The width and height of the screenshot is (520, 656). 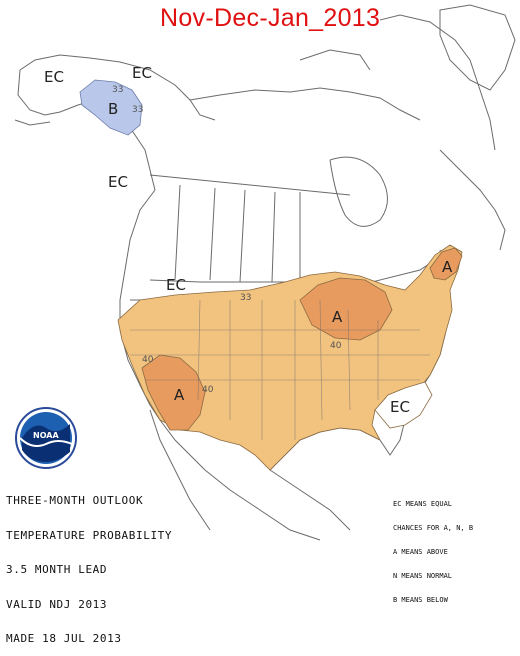 What do you see at coordinates (433, 528) in the screenshot?
I see `legend-line: CHANCES FOR A, N, B` at bounding box center [433, 528].